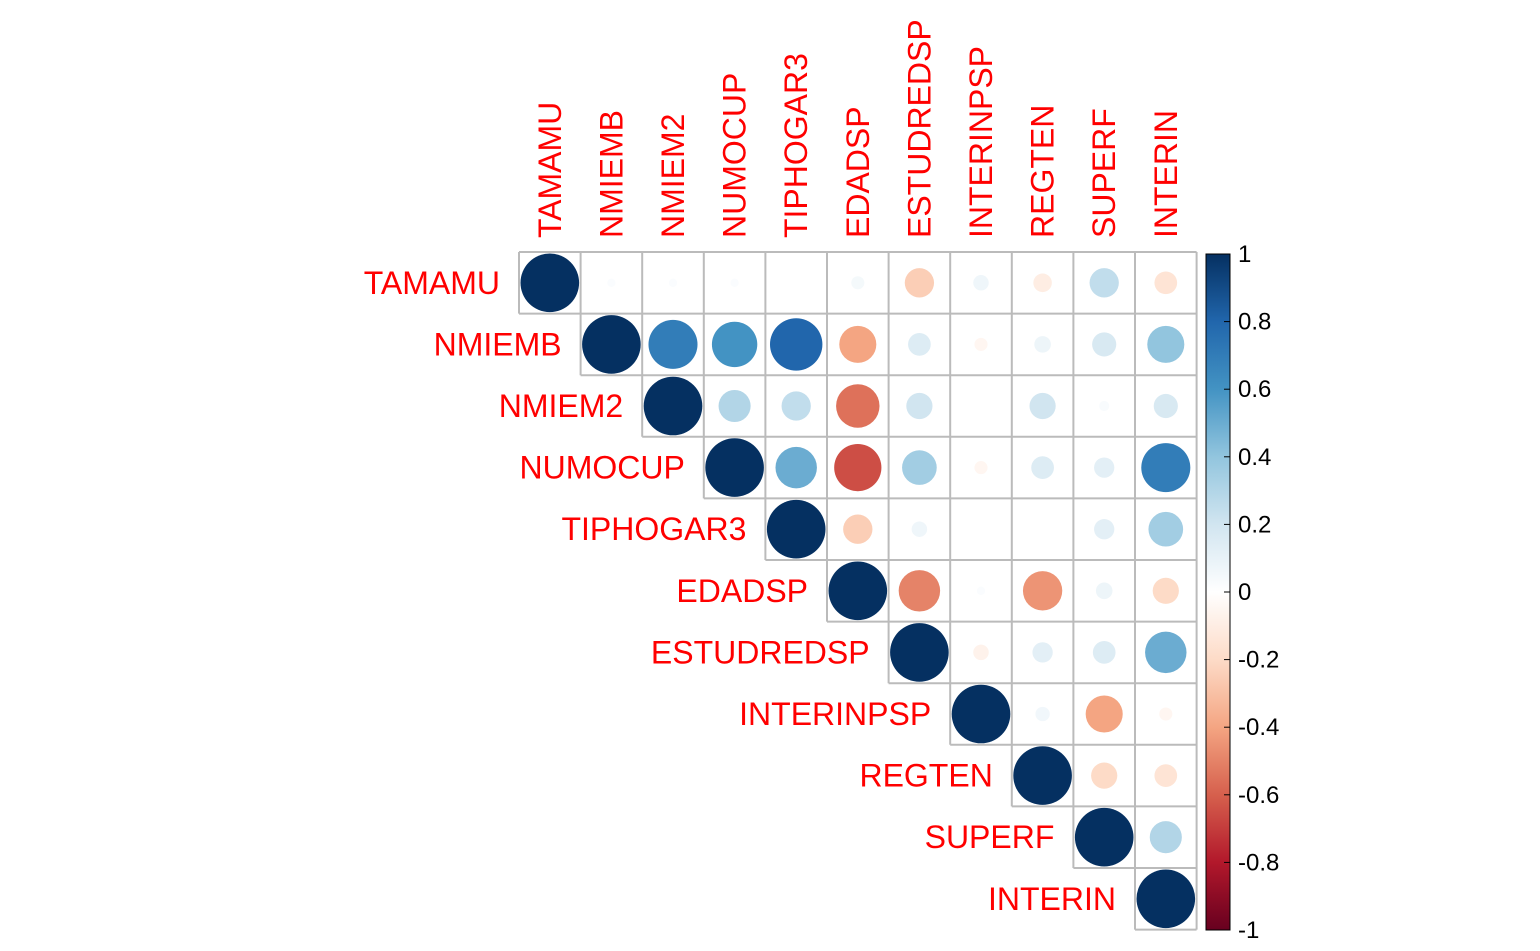 Image resolution: width=1540 pixels, height=951 pixels. I want to click on row-label: REGTEN, so click(925, 776).